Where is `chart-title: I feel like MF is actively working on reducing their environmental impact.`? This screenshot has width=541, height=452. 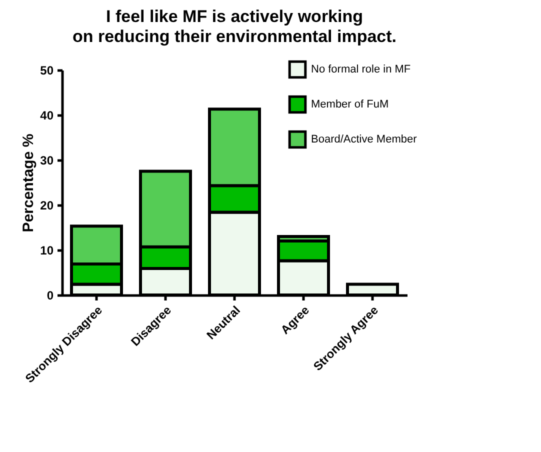
chart-title: I feel like MF is actively working on reducing their environmental impact. is located at coordinates (234, 26).